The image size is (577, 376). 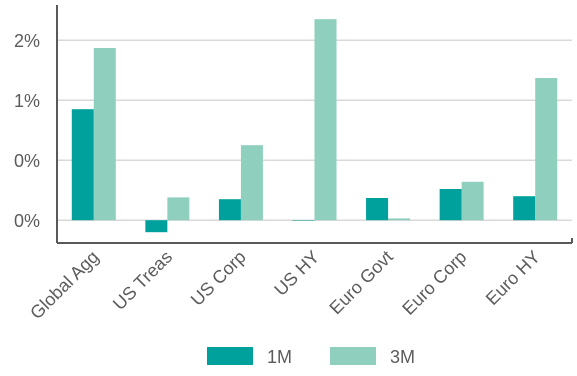 I want to click on x-tick-label: Euro HY, so click(x=513, y=278).